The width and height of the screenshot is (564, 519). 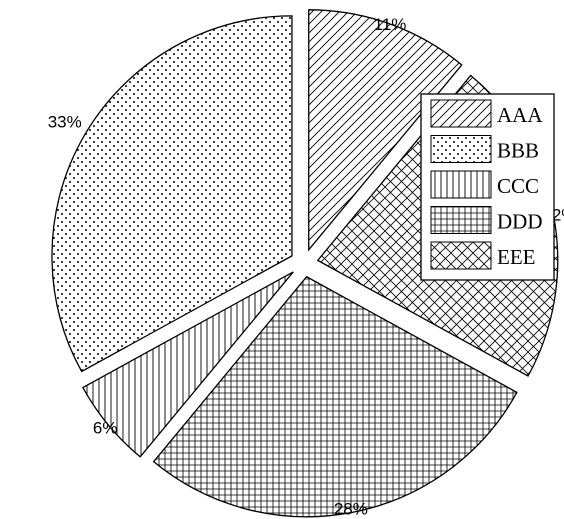 What do you see at coordinates (461, 184) in the screenshot?
I see `legend-swatch-ccc` at bounding box center [461, 184].